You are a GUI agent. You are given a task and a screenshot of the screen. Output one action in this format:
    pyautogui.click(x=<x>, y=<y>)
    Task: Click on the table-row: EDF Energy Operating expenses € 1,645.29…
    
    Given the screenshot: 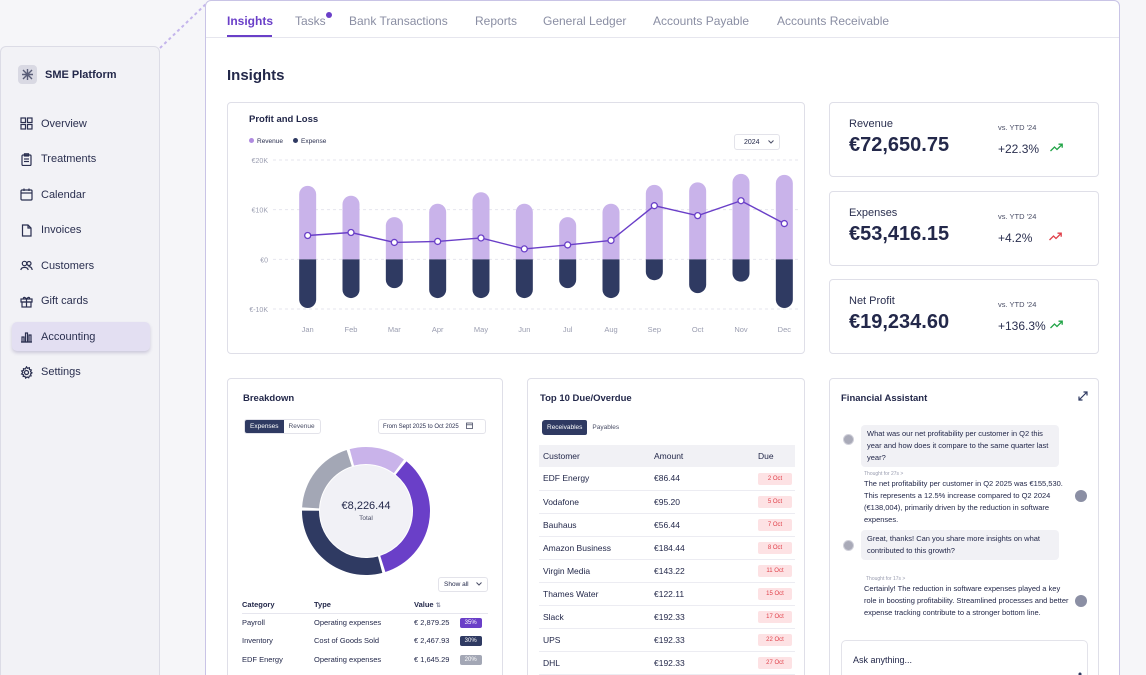 What is the action you would take?
    pyautogui.click(x=365, y=659)
    